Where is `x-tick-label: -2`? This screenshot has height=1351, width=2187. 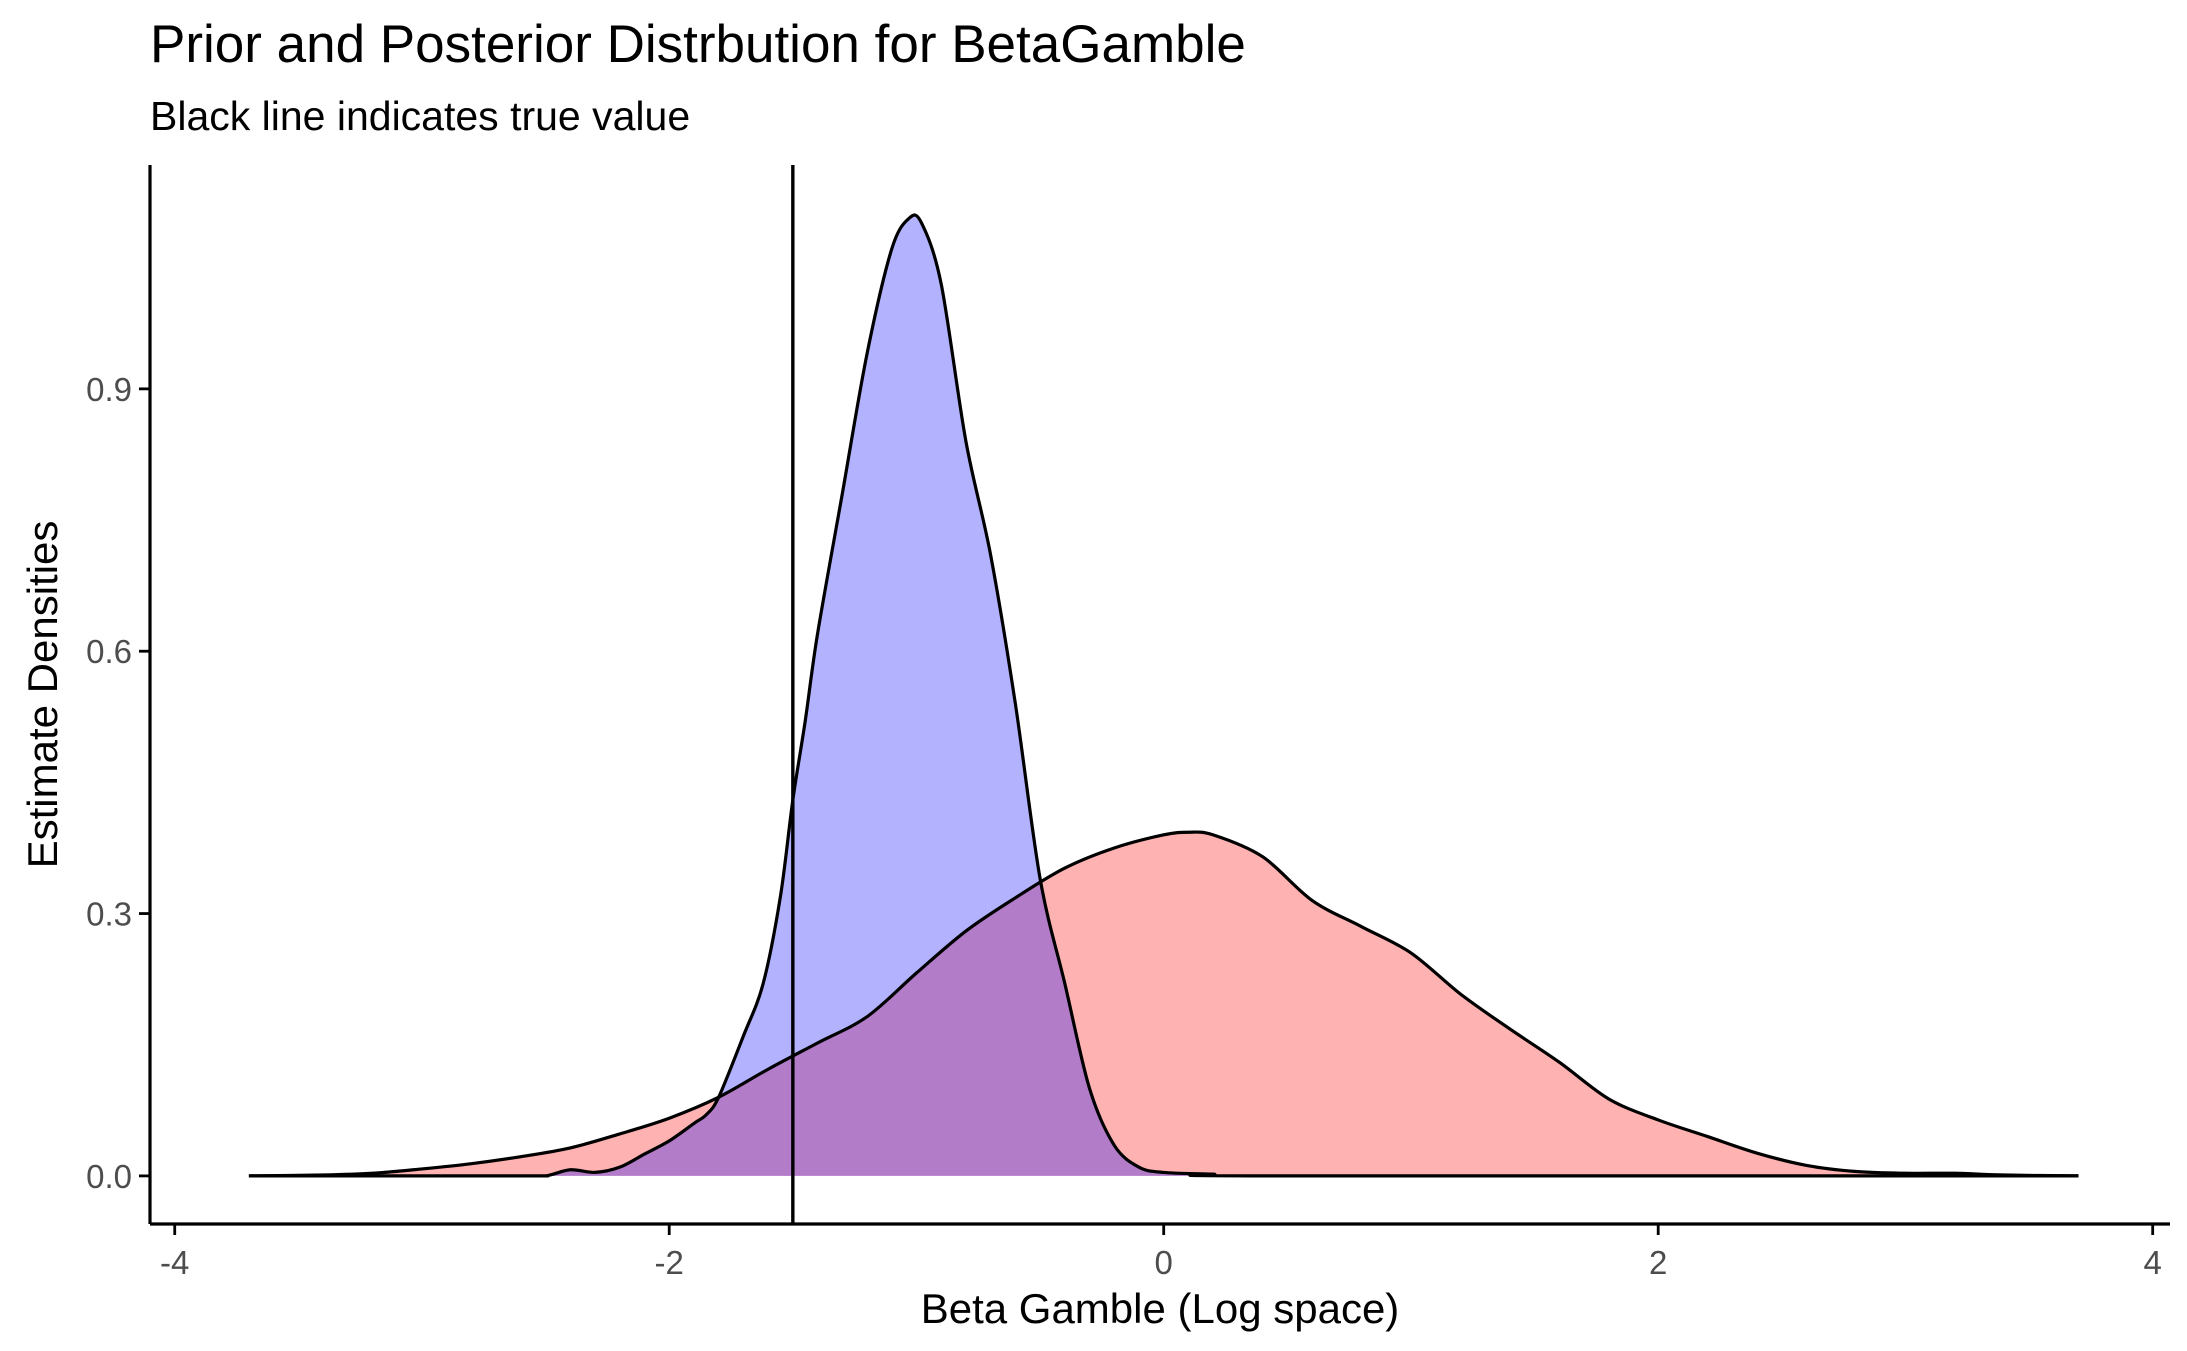
x-tick-label: -2 is located at coordinates (669, 1262).